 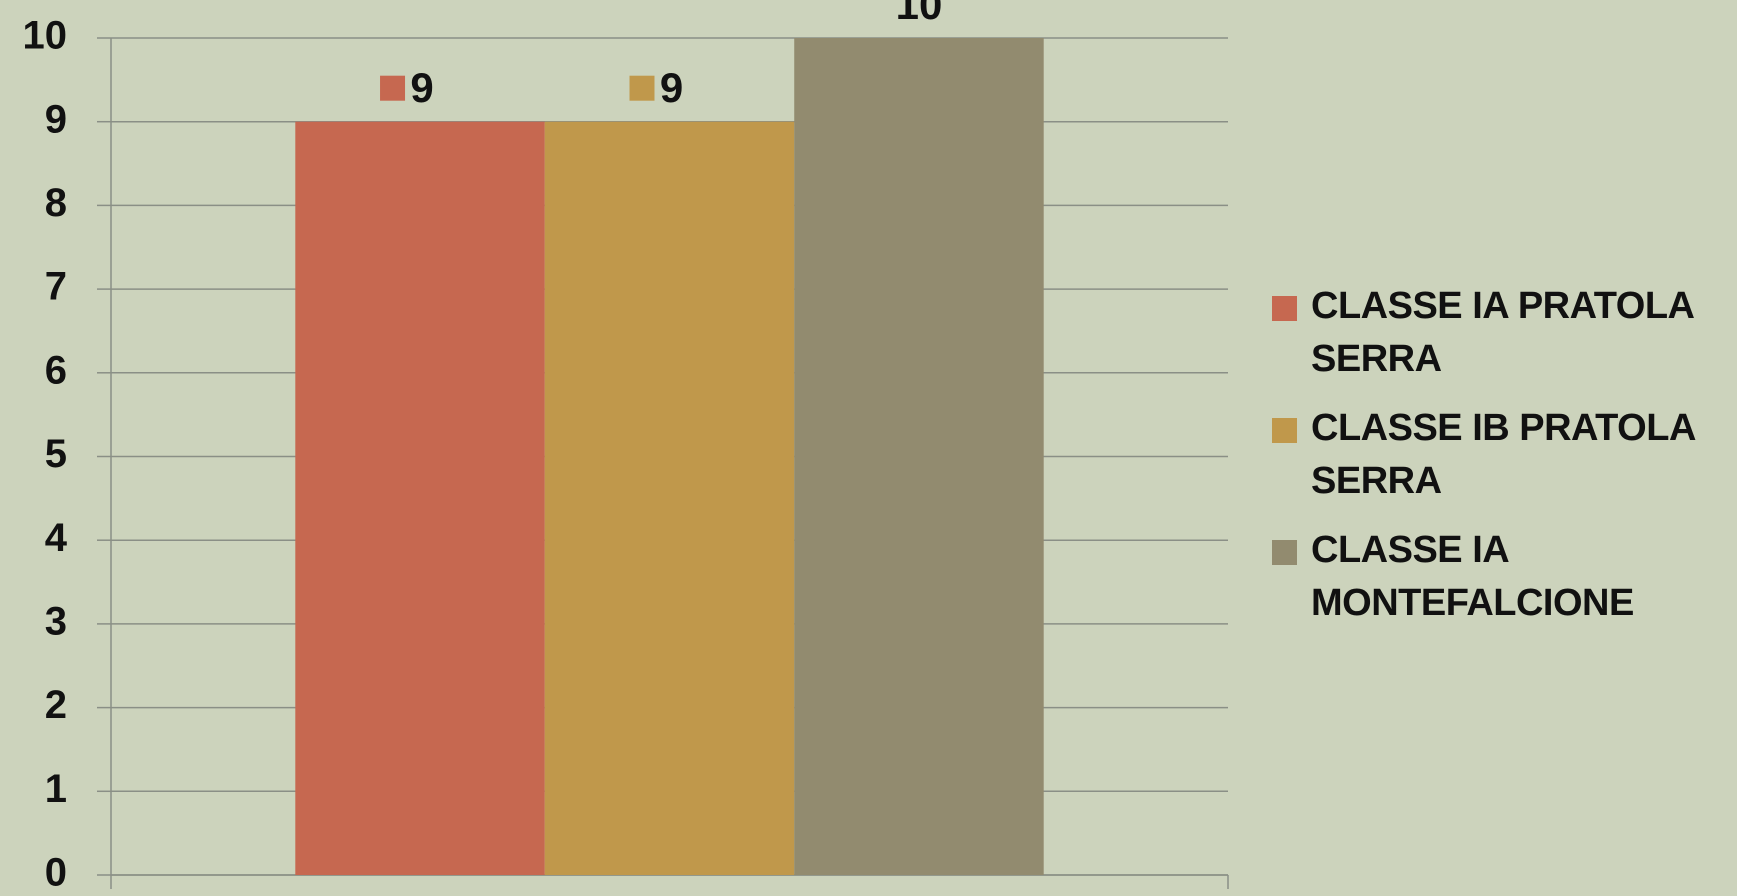 I want to click on legend-label: CLASSE IA MONTEFALCIONE, so click(x=1472, y=576).